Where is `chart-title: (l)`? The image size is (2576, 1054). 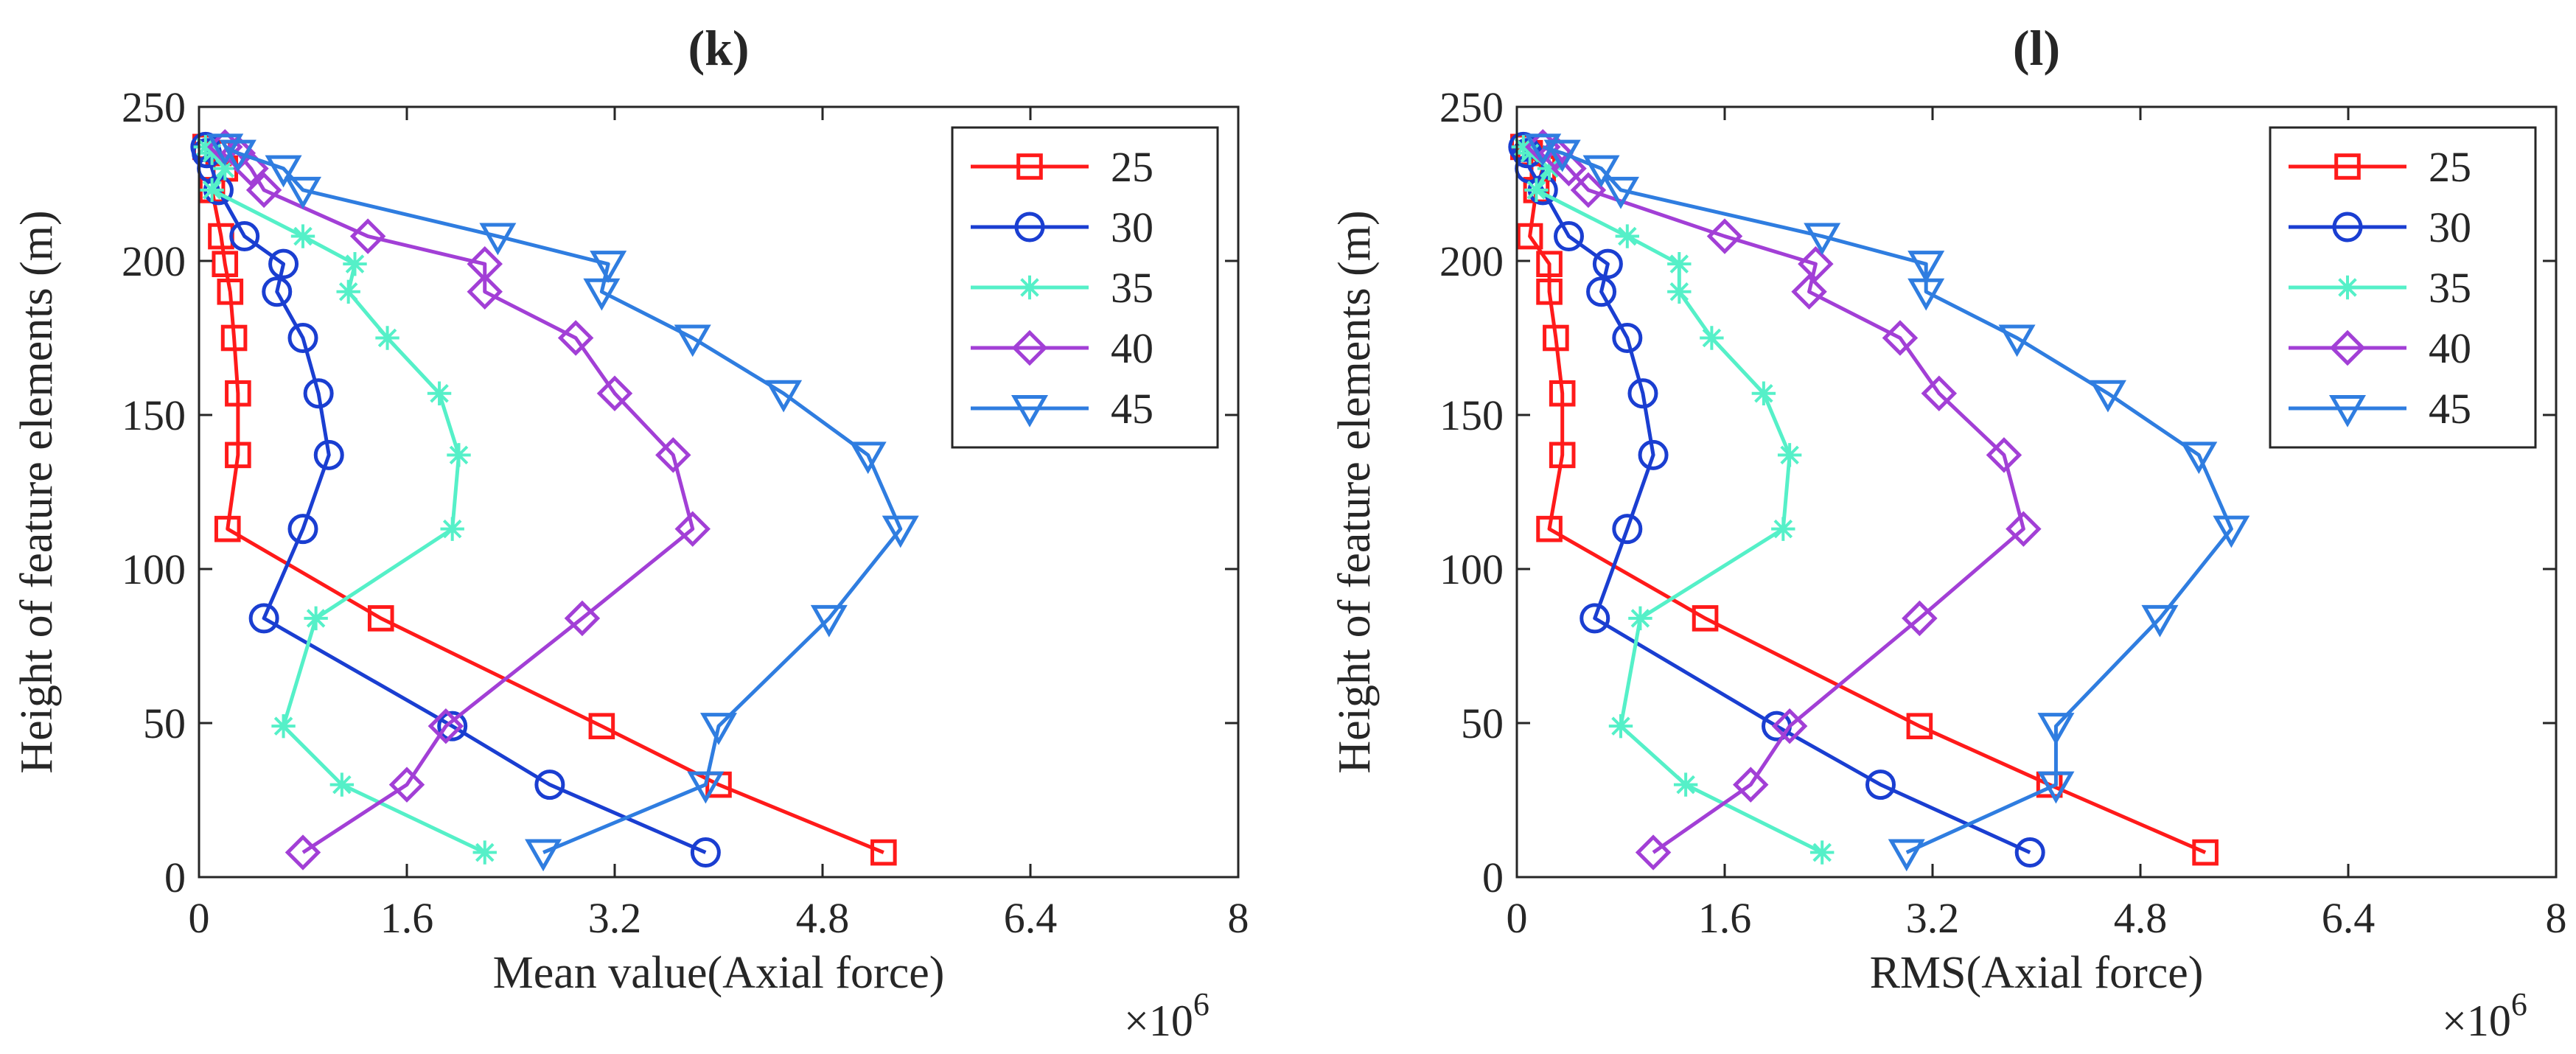
chart-title: (l) is located at coordinates (2037, 48).